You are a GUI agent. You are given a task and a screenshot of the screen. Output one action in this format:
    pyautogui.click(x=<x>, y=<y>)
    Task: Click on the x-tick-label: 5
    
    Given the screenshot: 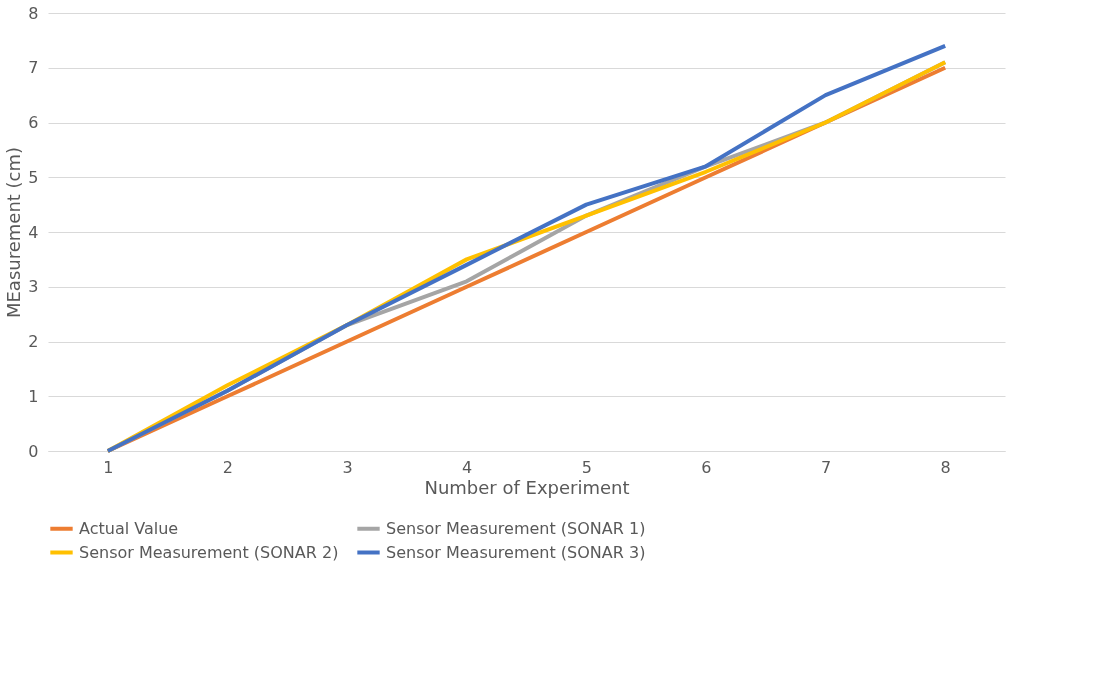 What is the action you would take?
    pyautogui.click(x=586, y=467)
    